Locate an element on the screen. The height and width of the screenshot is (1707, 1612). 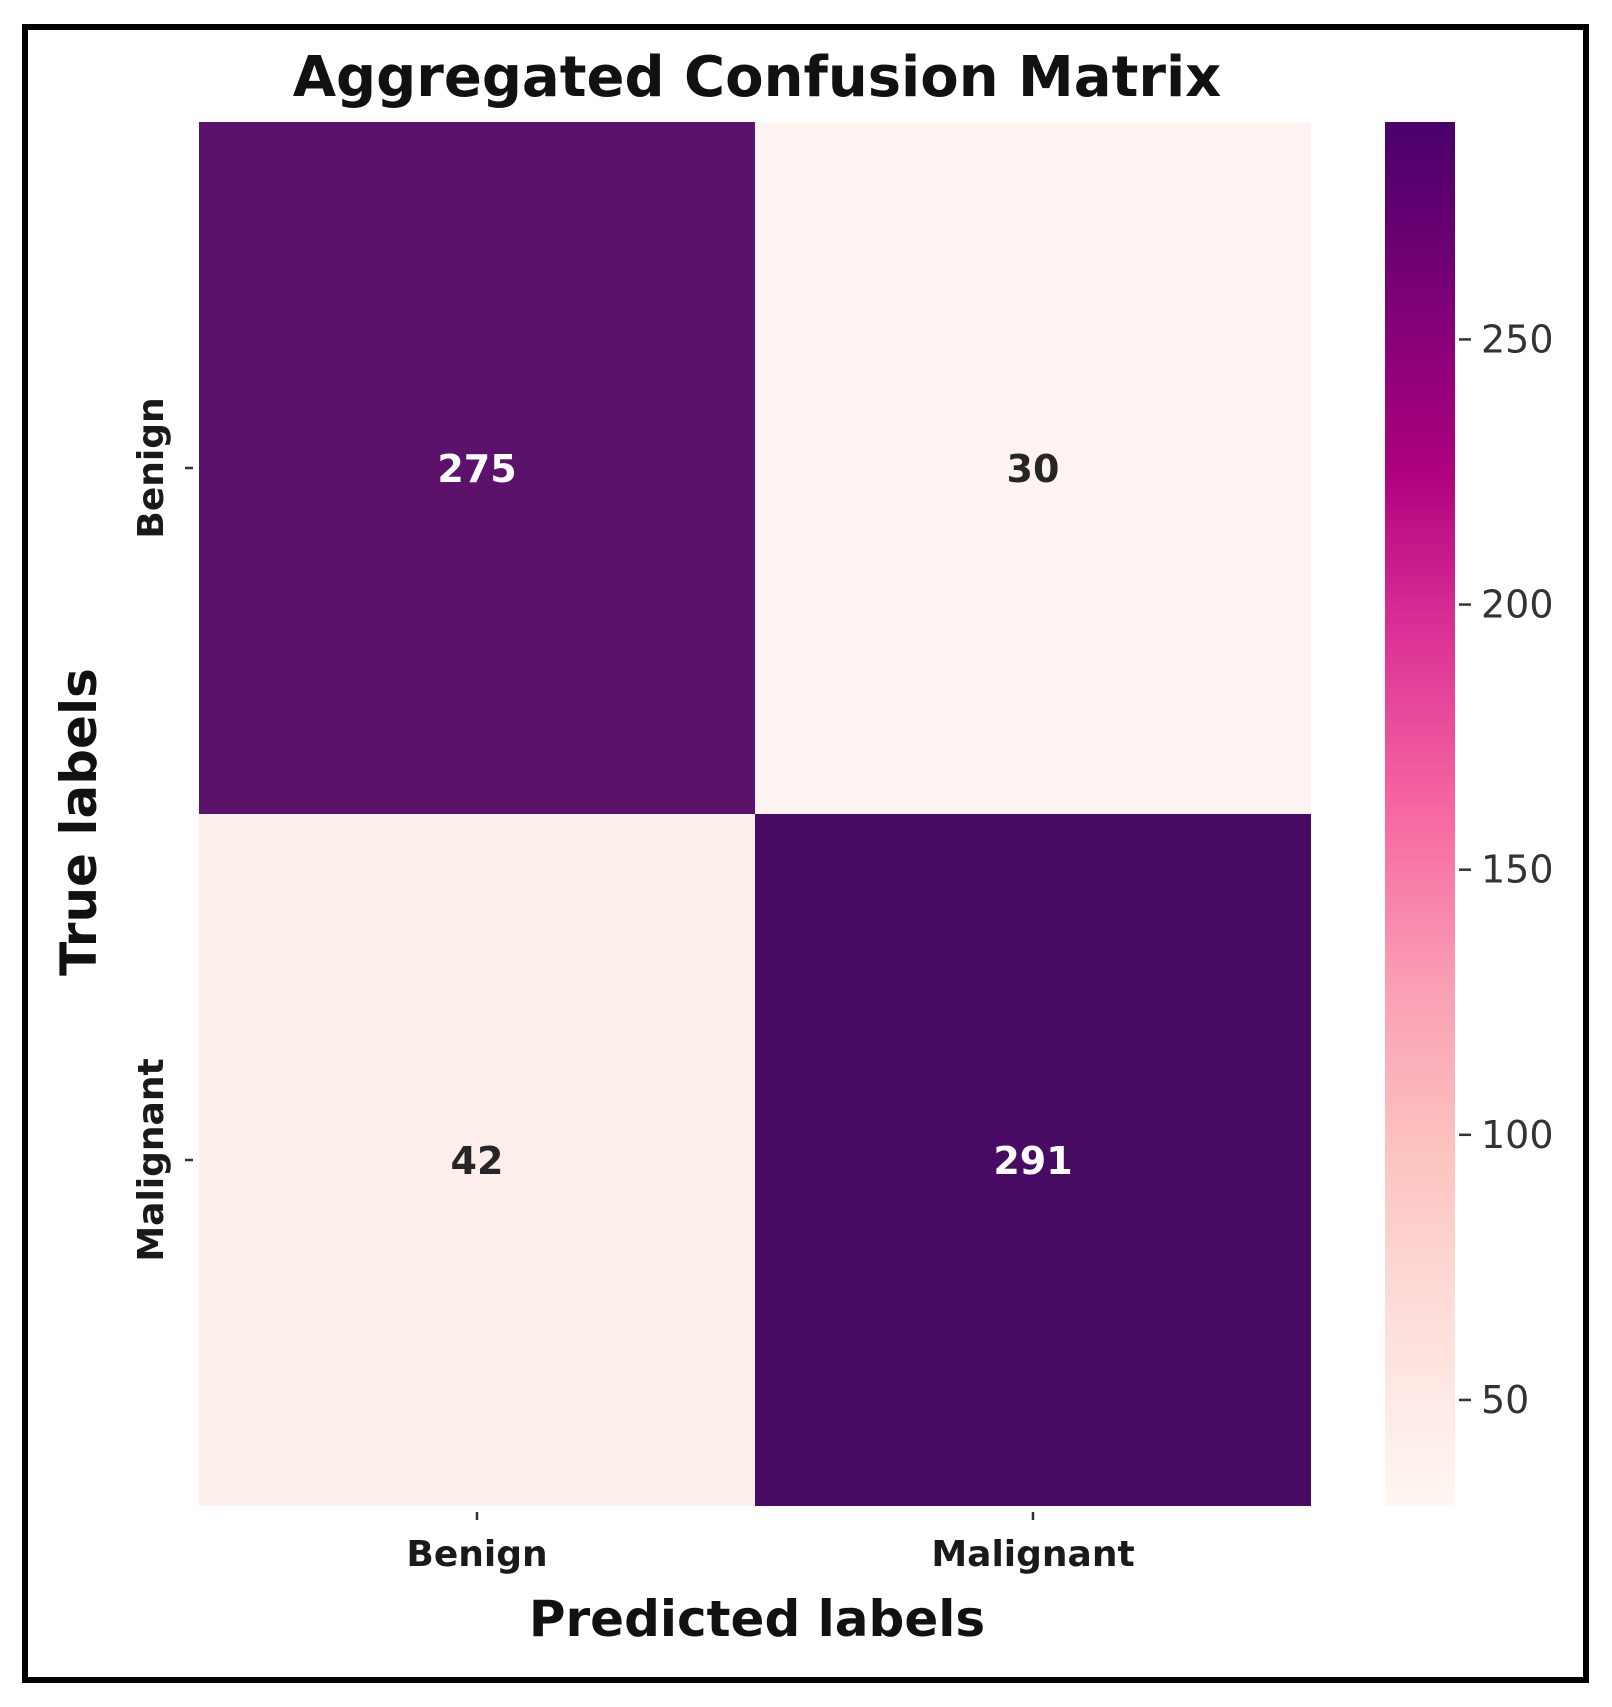
cell-malignant-benign-value: 42 is located at coordinates (477, 1161).